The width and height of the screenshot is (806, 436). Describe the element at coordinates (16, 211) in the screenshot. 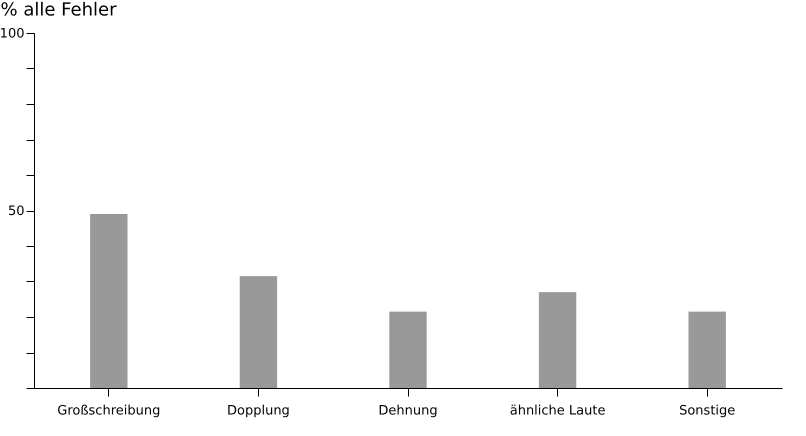

I see `y-tick-label: 50` at that location.